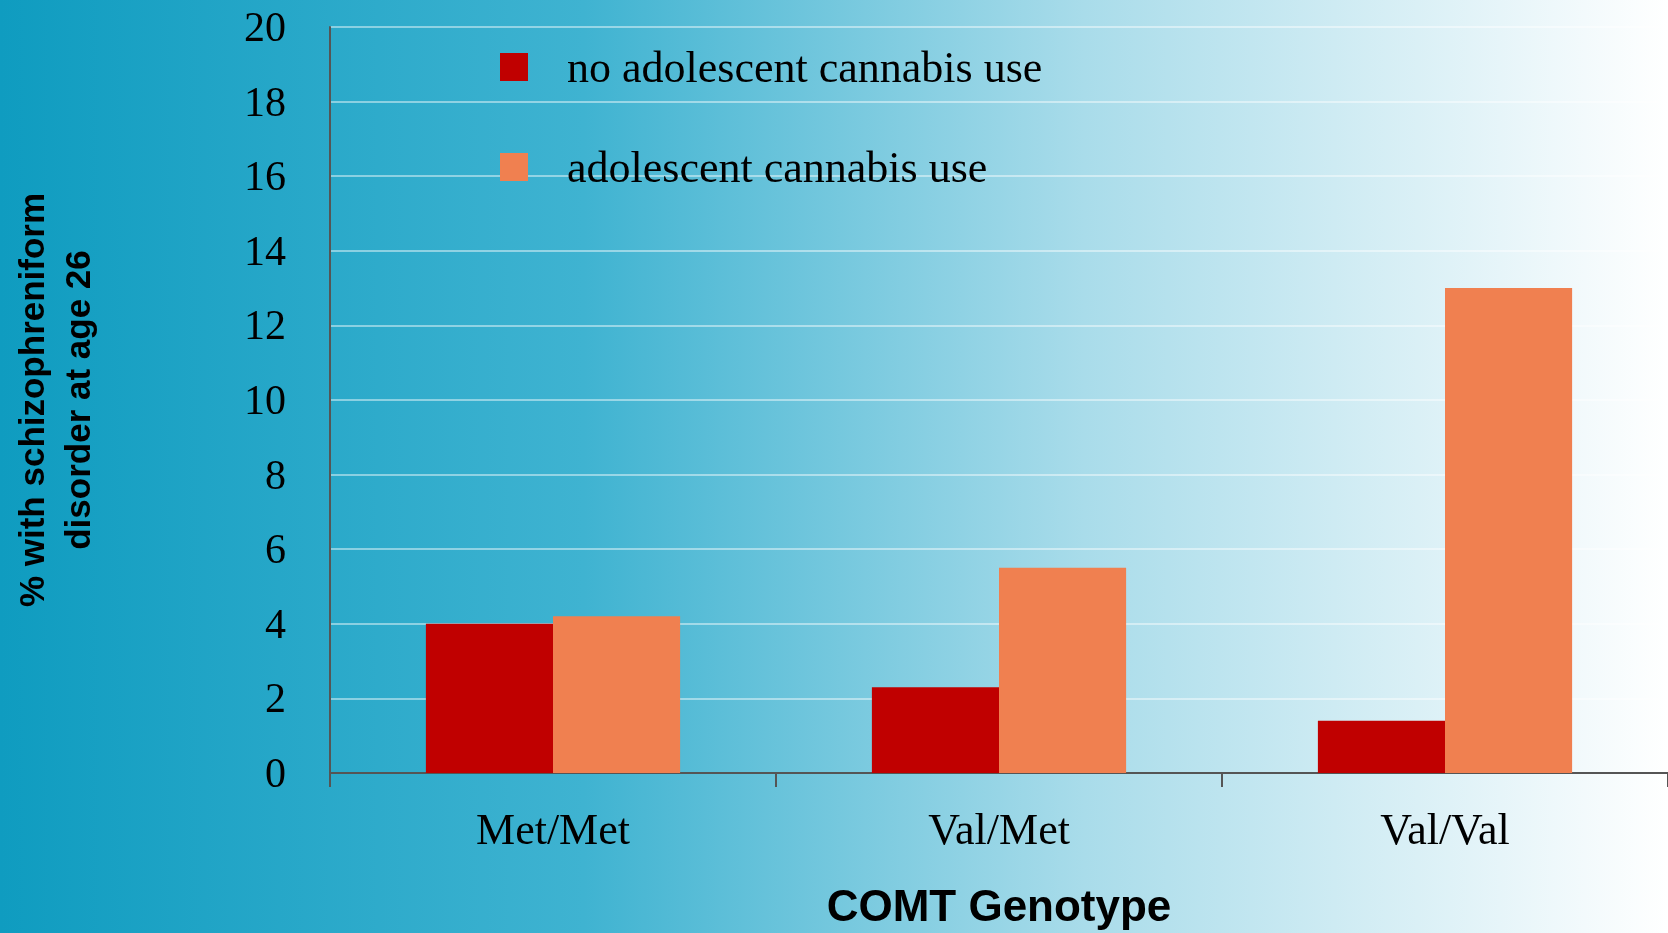 The height and width of the screenshot is (933, 1668). Describe the element at coordinates (1445, 829) in the screenshot. I see `x-tick-label: Val/Val` at that location.